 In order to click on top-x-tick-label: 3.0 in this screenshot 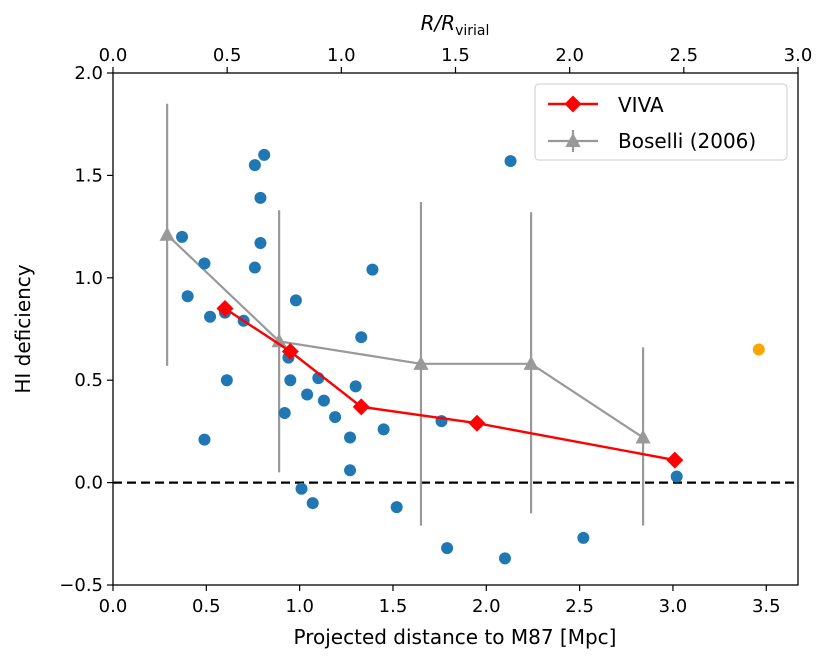, I will do `click(798, 55)`.